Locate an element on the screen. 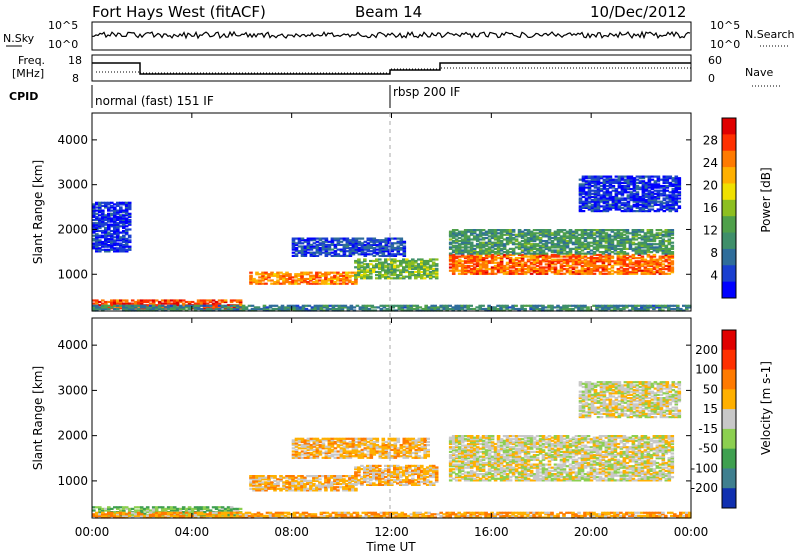 This screenshot has width=800, height=558. power-ylabel: Slant Range [km] is located at coordinates (38, 212).